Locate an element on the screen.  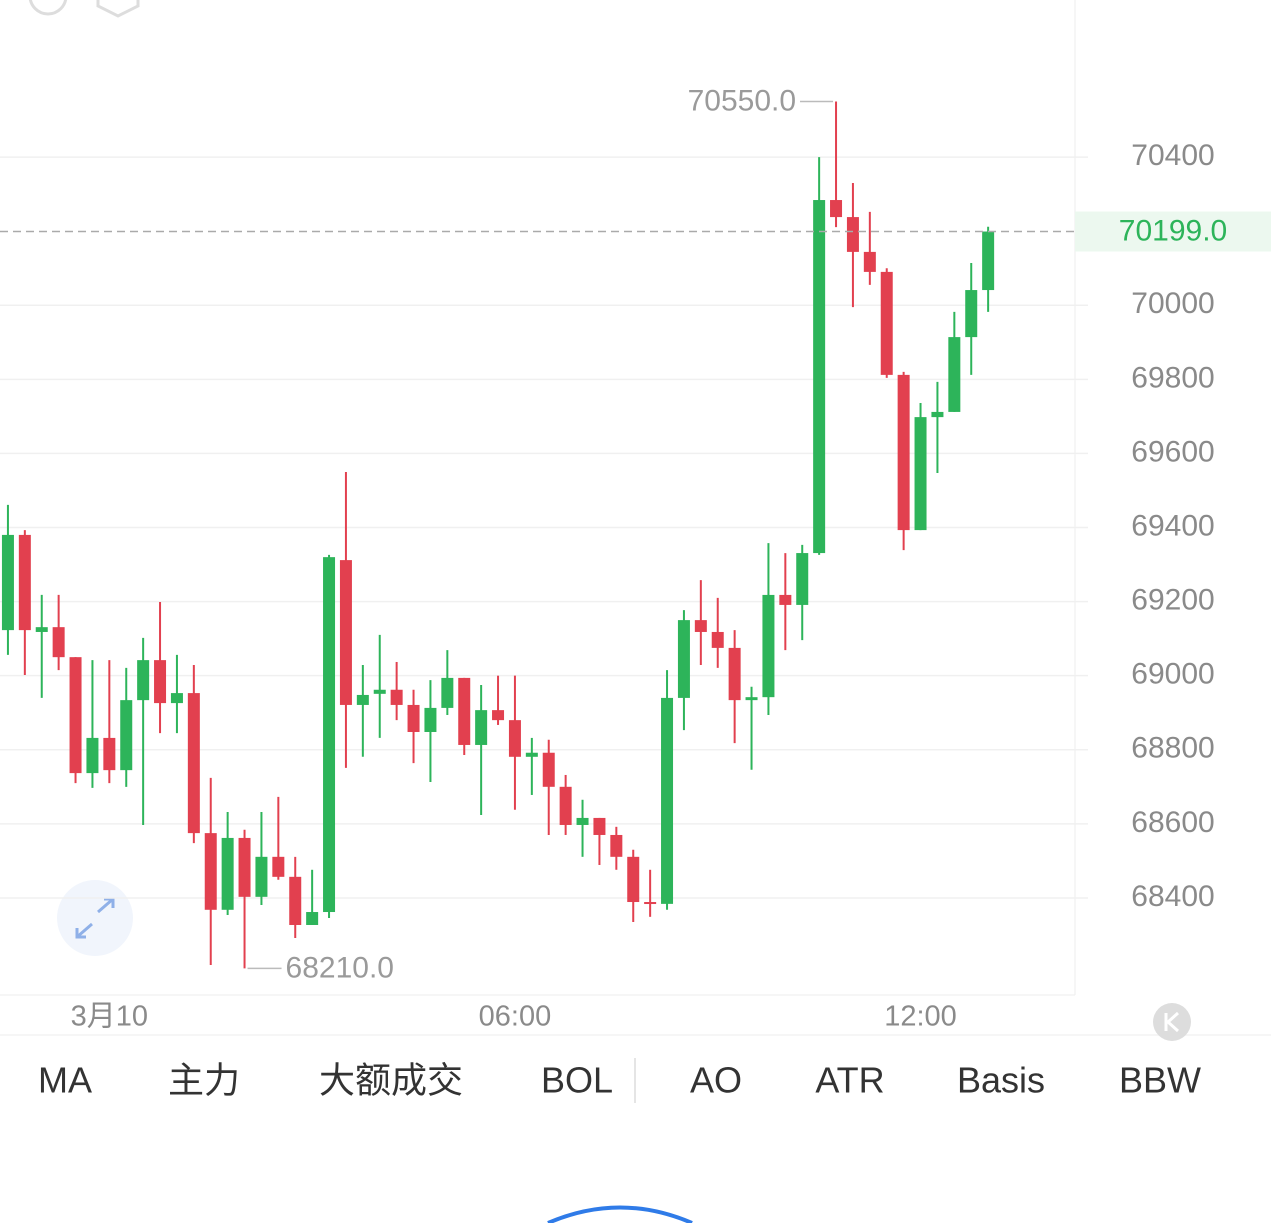
indicator-tab: 主力 is located at coordinates (204, 1080).